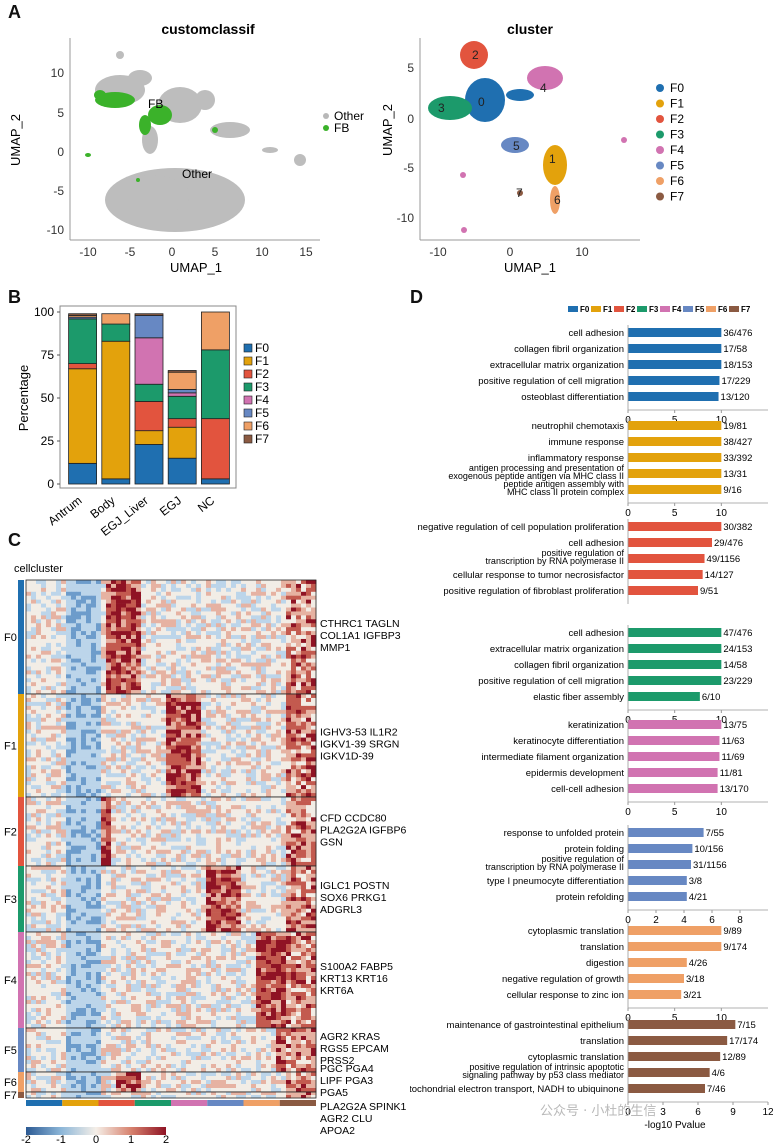  Describe the element at coordinates (677, 166) in the screenshot. I see `legend-label-f5: F5` at that location.